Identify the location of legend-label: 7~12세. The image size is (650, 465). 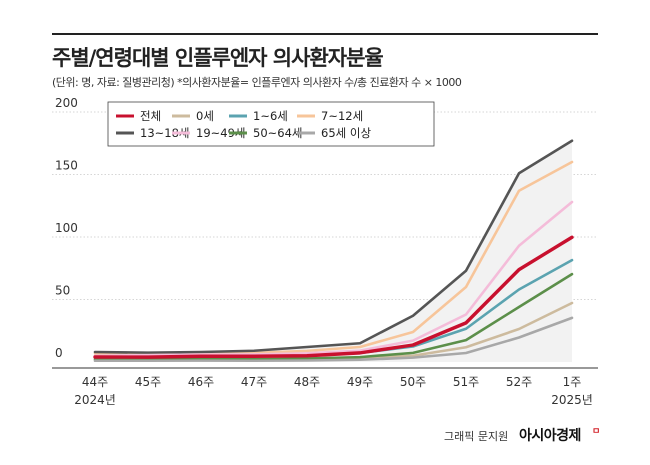
(342, 116).